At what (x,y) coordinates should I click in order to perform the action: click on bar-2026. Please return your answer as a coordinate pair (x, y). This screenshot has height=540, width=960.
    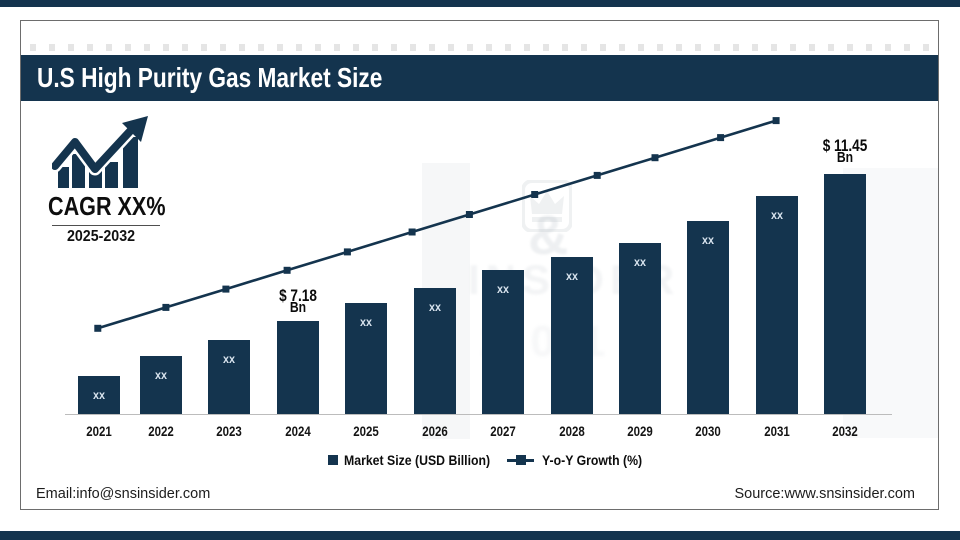
    Looking at the image, I should click on (434, 351).